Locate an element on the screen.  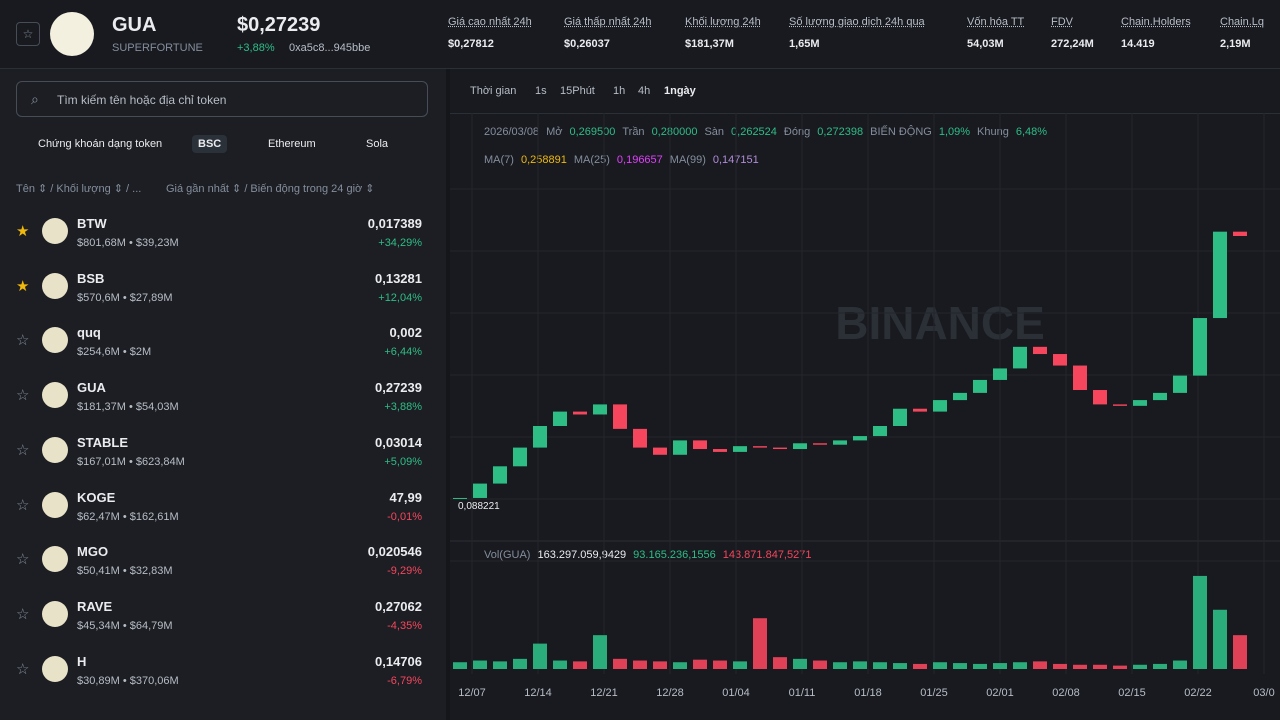
ma-legend: MA(25) is located at coordinates (592, 160).